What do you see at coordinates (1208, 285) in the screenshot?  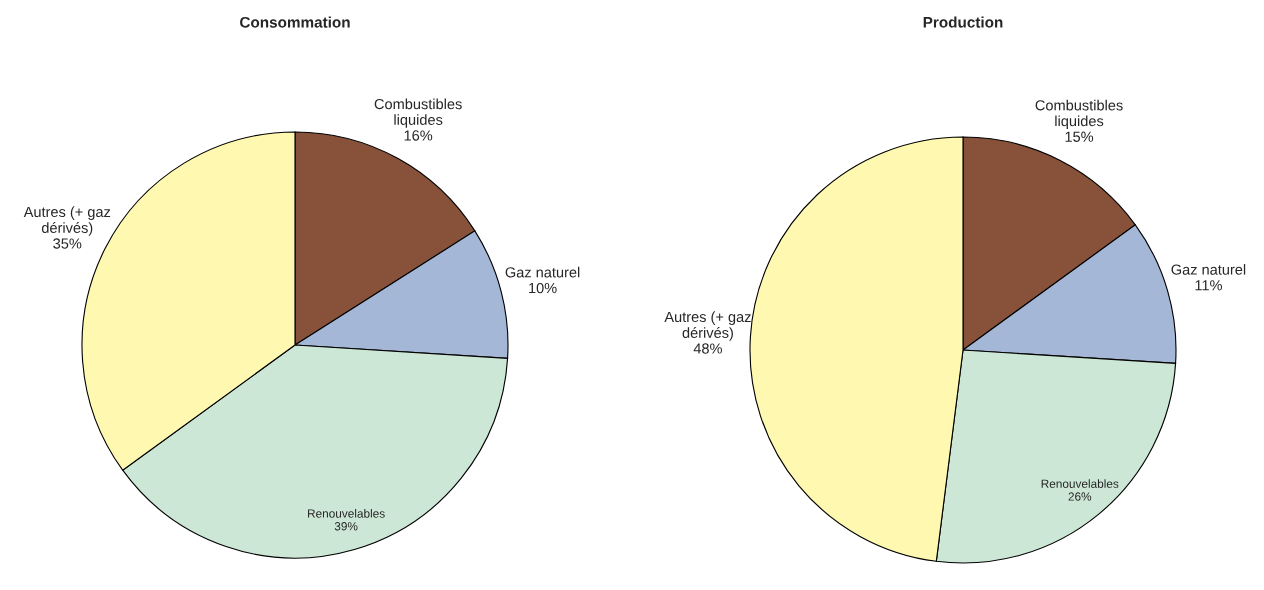 I see `data-label: 11%` at bounding box center [1208, 285].